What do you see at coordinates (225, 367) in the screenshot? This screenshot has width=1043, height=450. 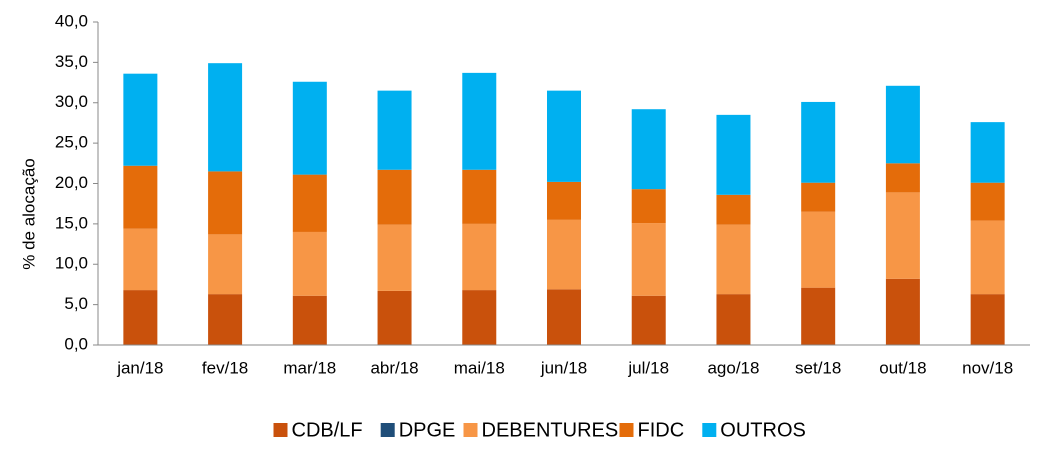 I see `x-tick-label: fev/18` at bounding box center [225, 367].